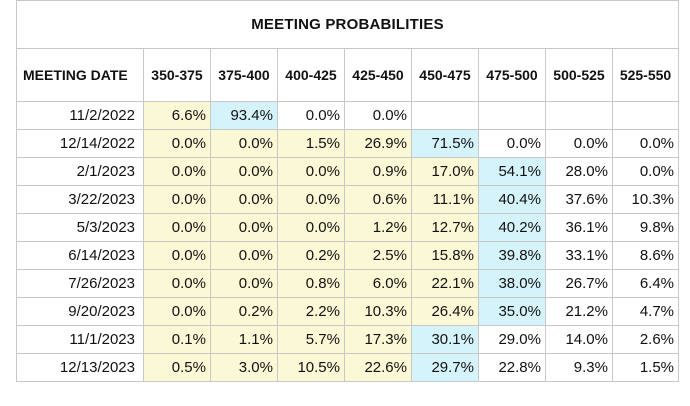  What do you see at coordinates (512, 367) in the screenshot?
I see `probability-cell: 22.8%` at bounding box center [512, 367].